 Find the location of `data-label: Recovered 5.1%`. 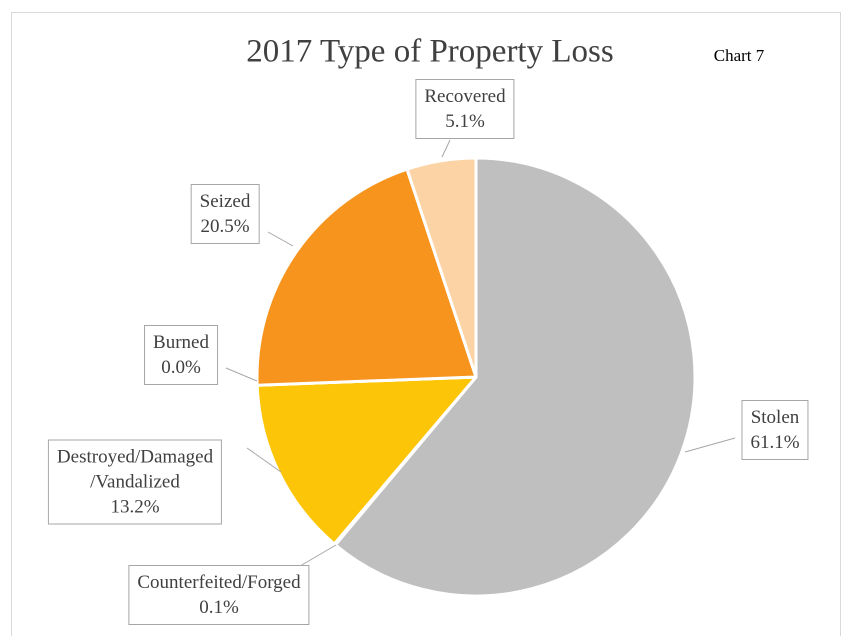

data-label: Recovered 5.1% is located at coordinates (465, 109).